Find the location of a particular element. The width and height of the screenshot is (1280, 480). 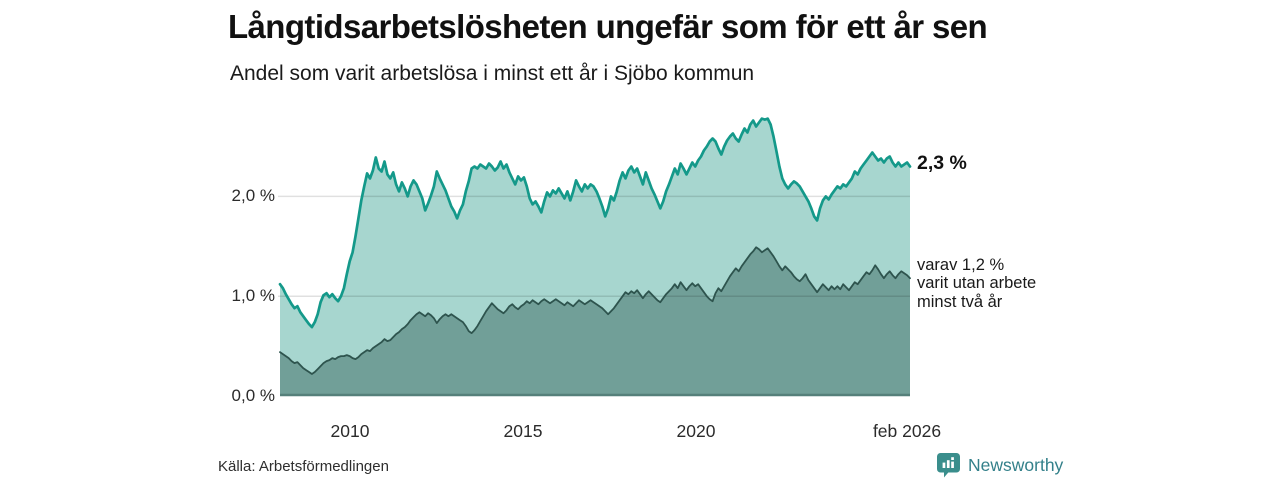

x-axis-tick-feb-2026: feb 2026 is located at coordinates (907, 431).